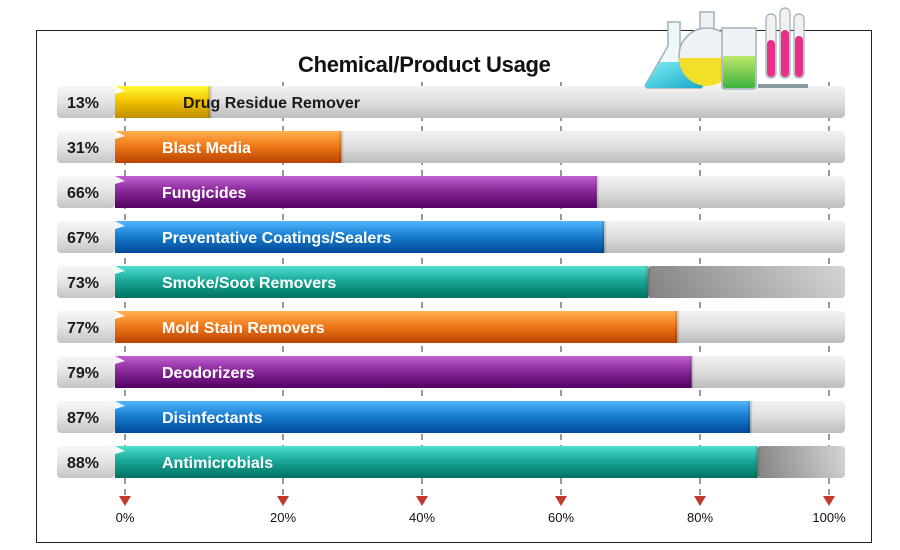 Image resolution: width=900 pixels, height=550 pixels. What do you see at coordinates (83, 148) in the screenshot?
I see `value-label: 31%` at bounding box center [83, 148].